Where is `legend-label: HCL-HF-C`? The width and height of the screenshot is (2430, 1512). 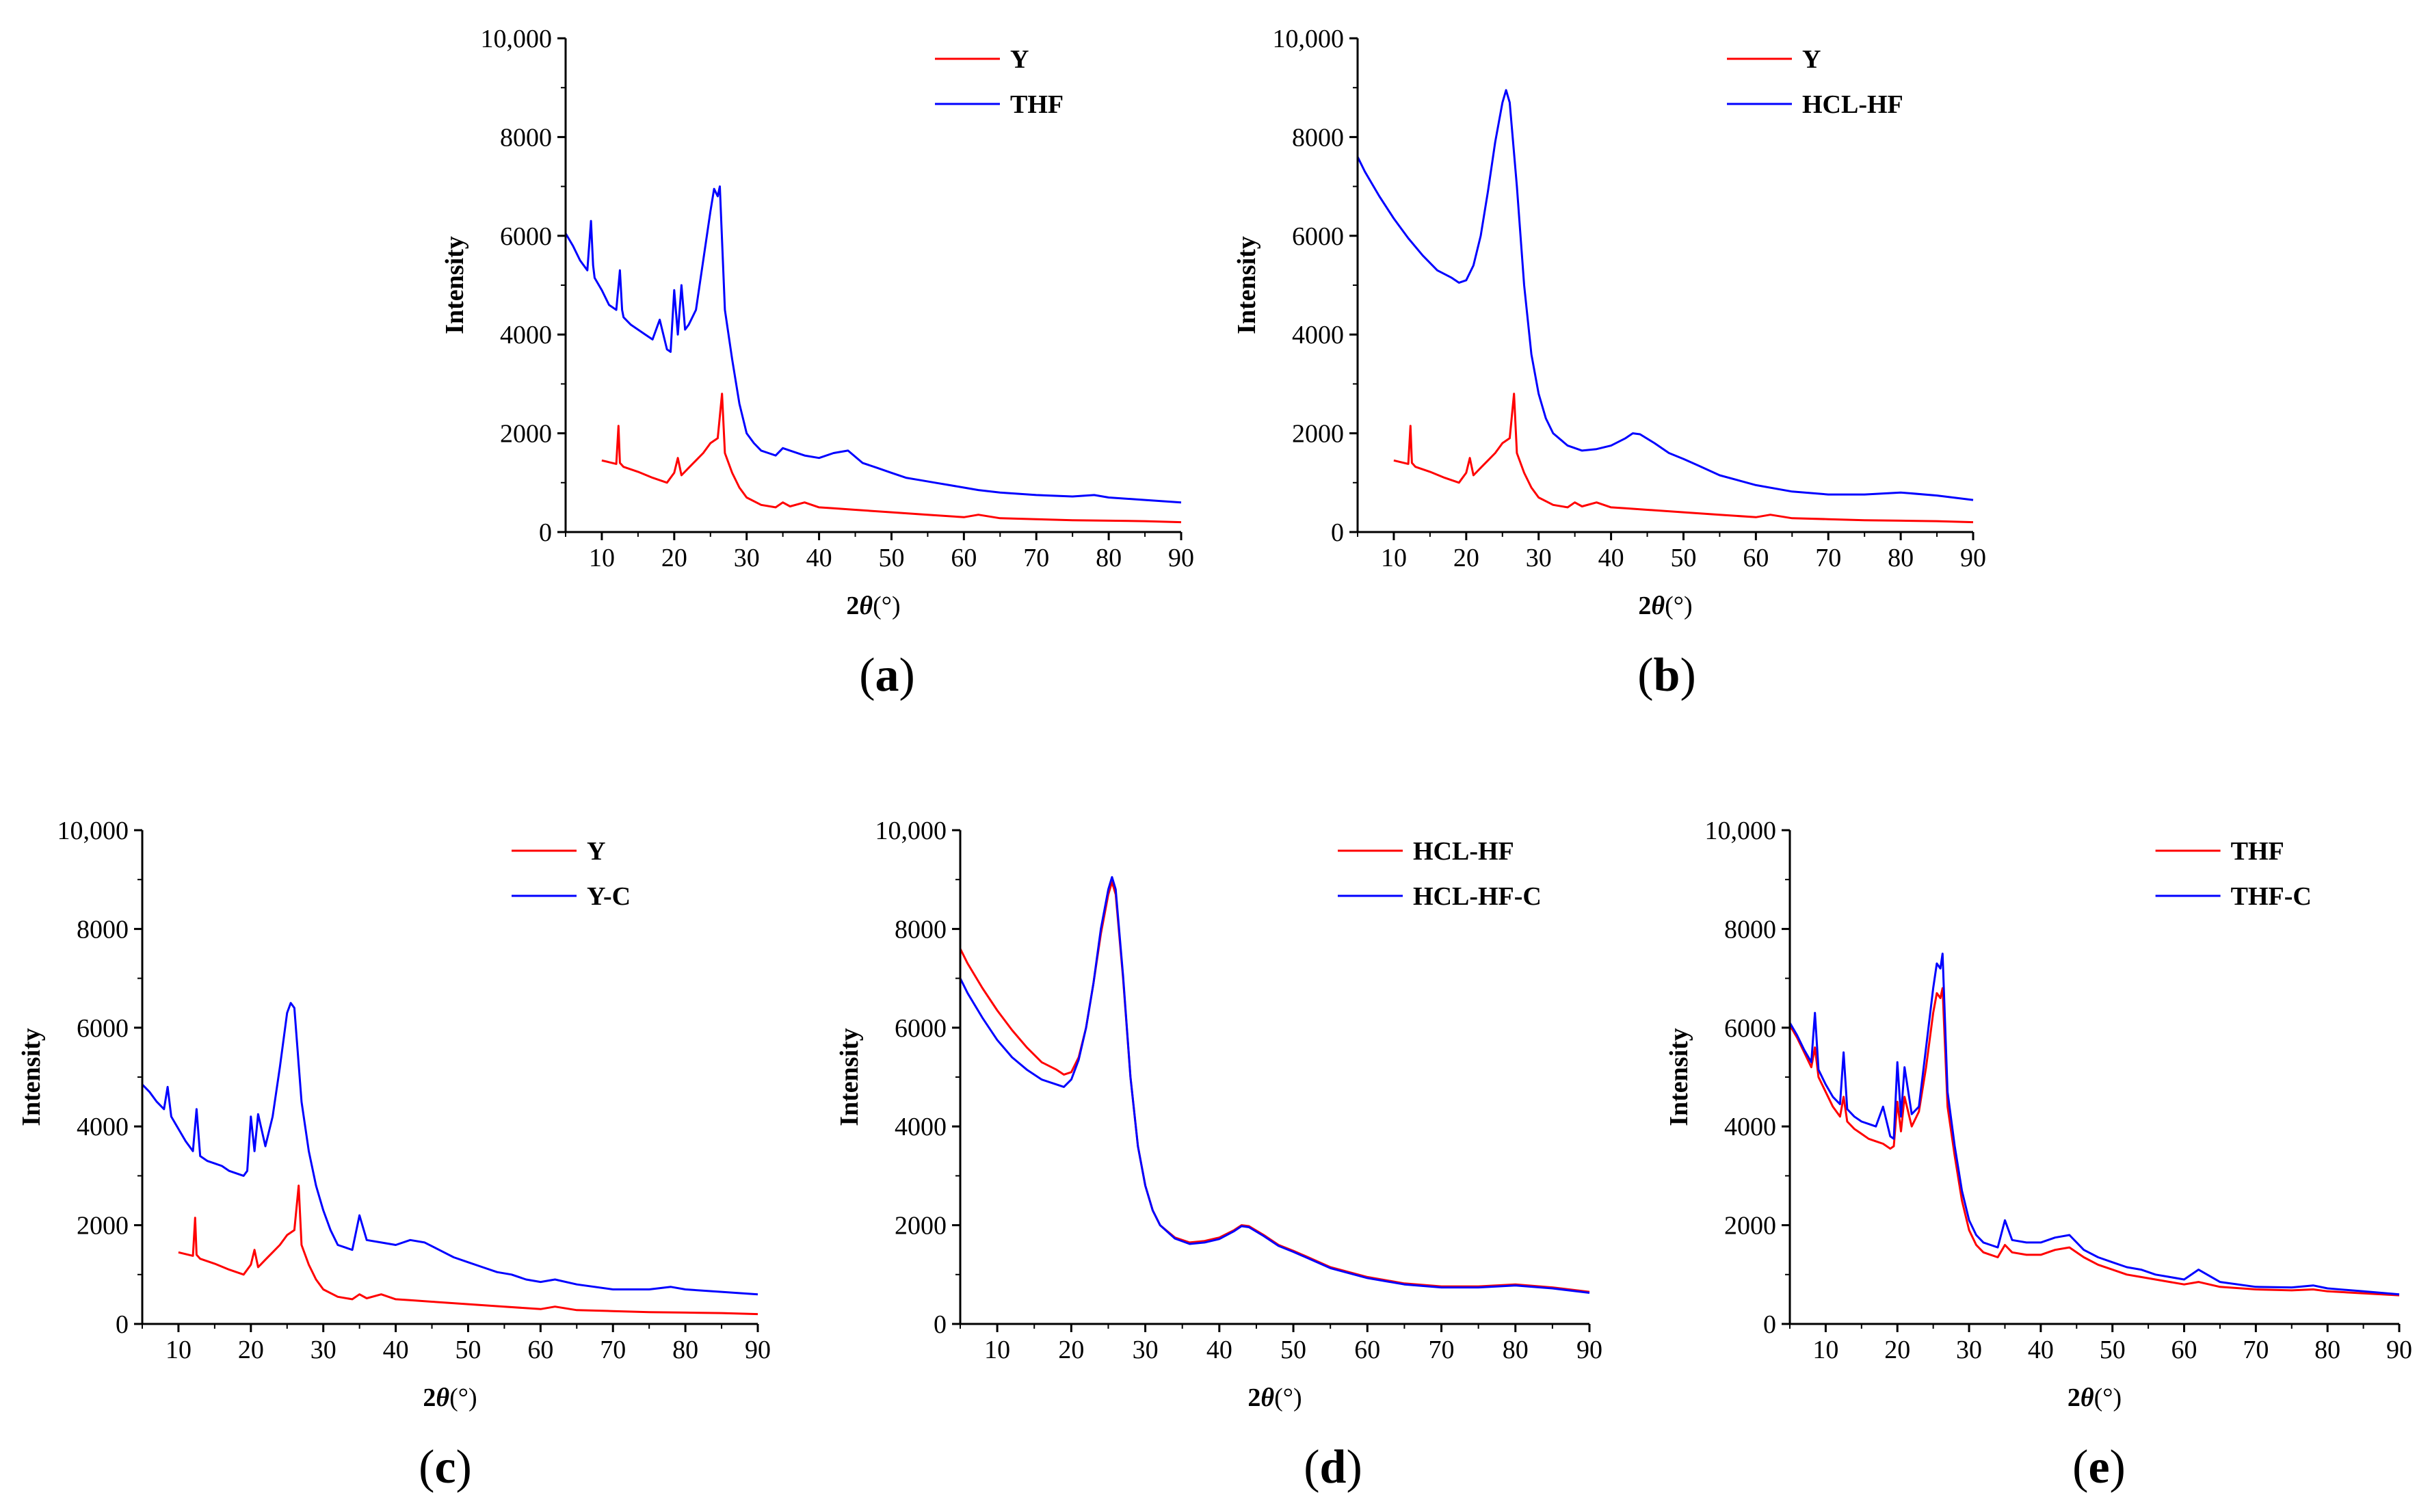
legend-label: HCL-HF-C is located at coordinates (1477, 896).